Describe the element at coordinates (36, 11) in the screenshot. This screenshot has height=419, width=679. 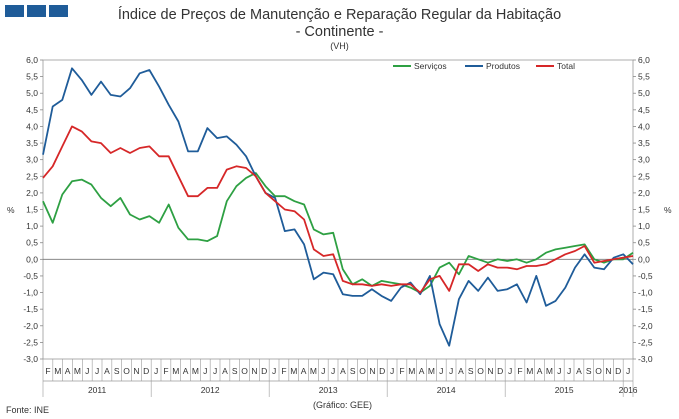
I see `gee-logo` at that location.